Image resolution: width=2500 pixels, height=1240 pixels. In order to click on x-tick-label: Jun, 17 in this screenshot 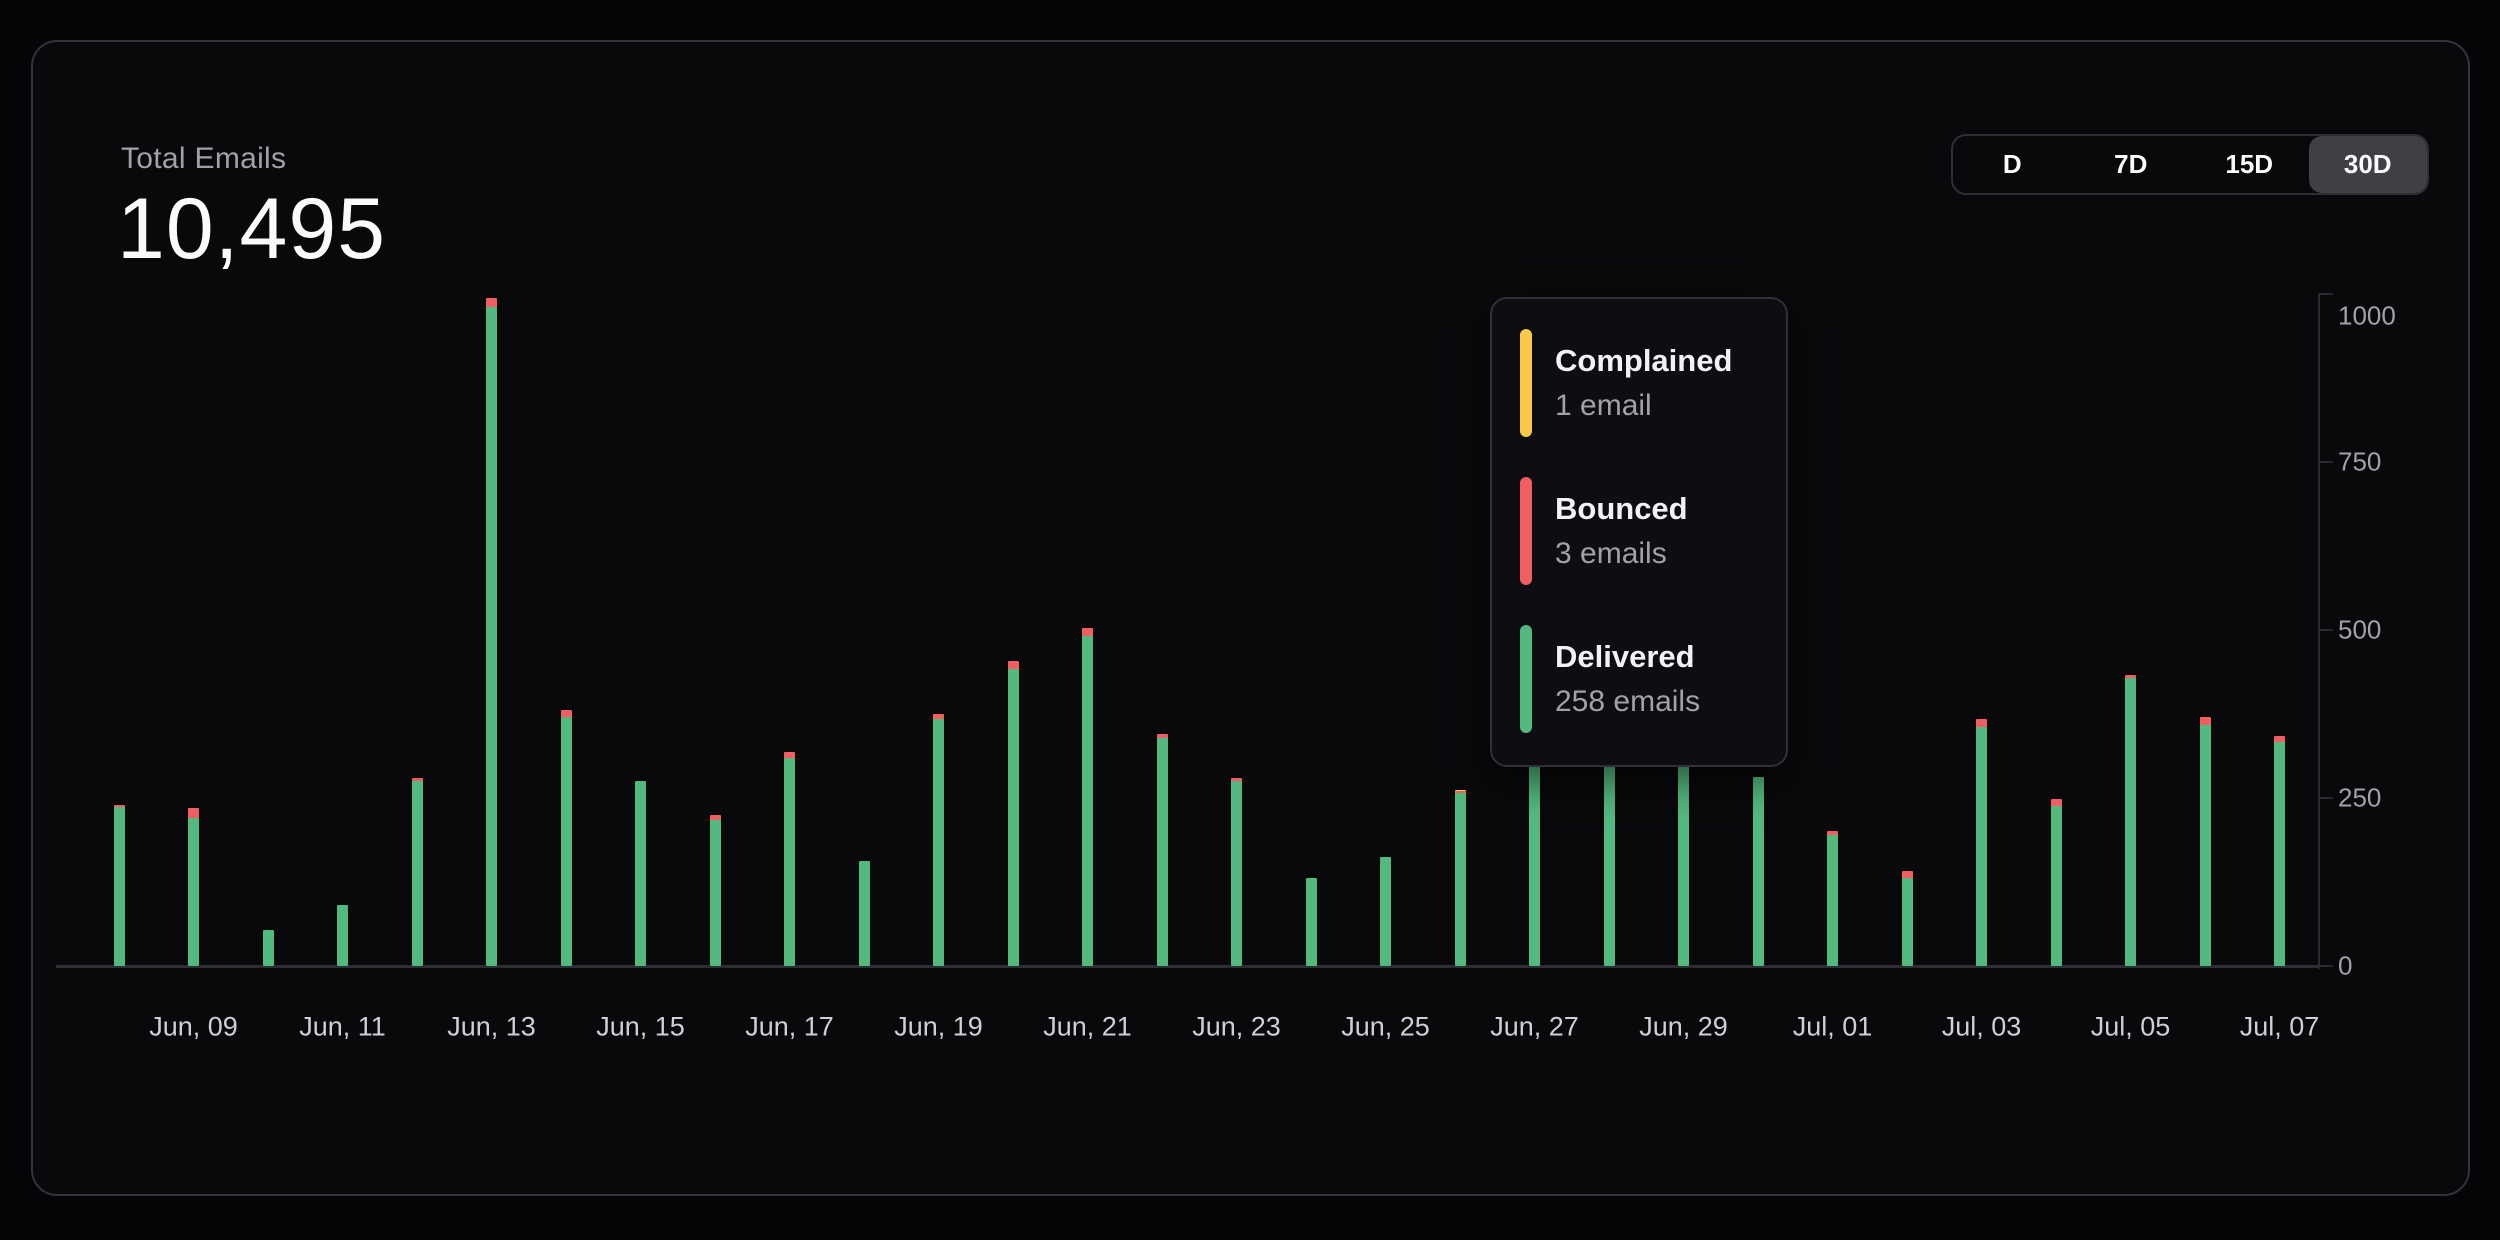, I will do `click(789, 1026)`.